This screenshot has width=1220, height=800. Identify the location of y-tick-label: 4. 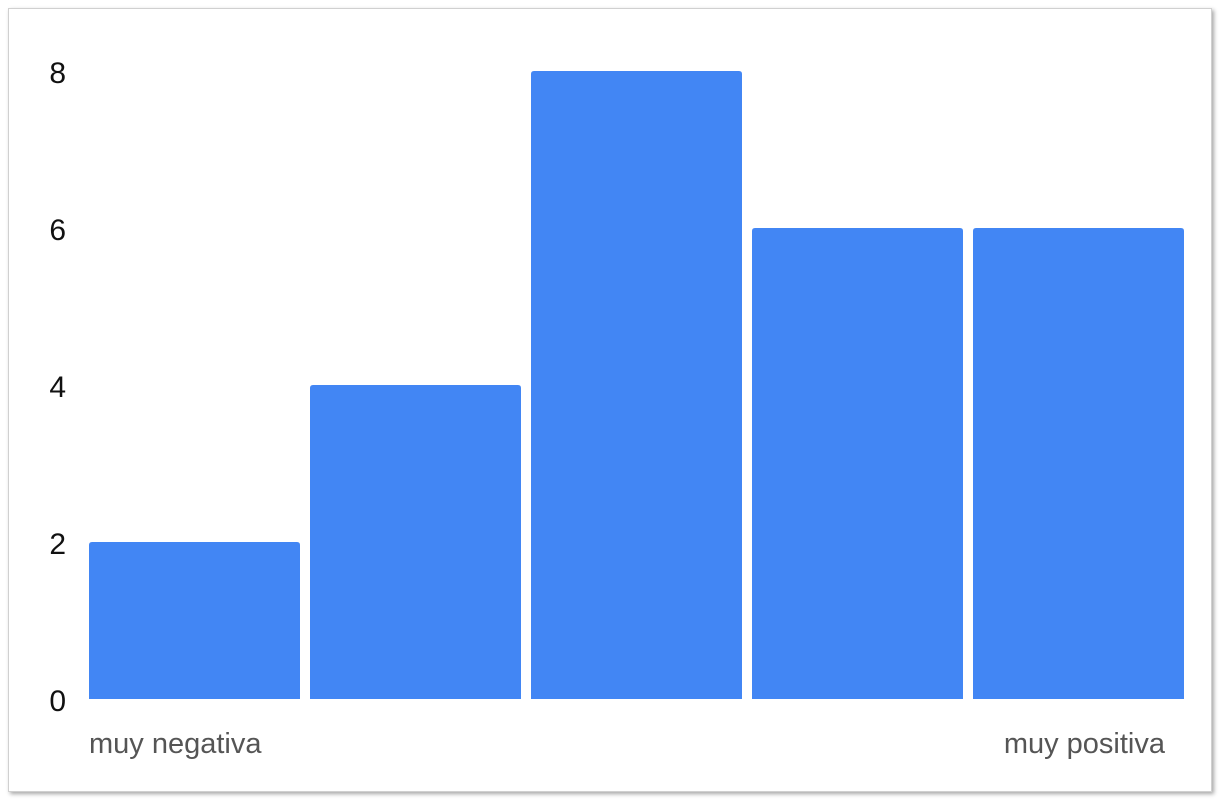
(57, 387).